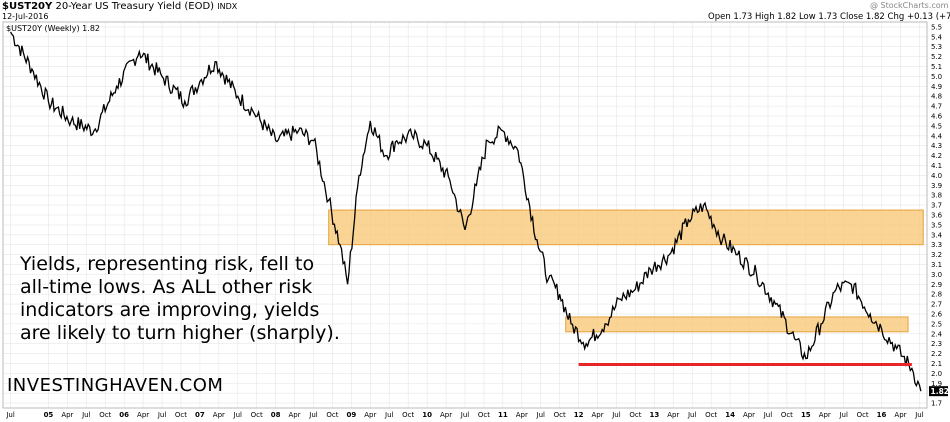 This screenshot has width=950, height=422. What do you see at coordinates (167, 264) in the screenshot?
I see `annotation-line: Yields, representing risk, fell to` at bounding box center [167, 264].